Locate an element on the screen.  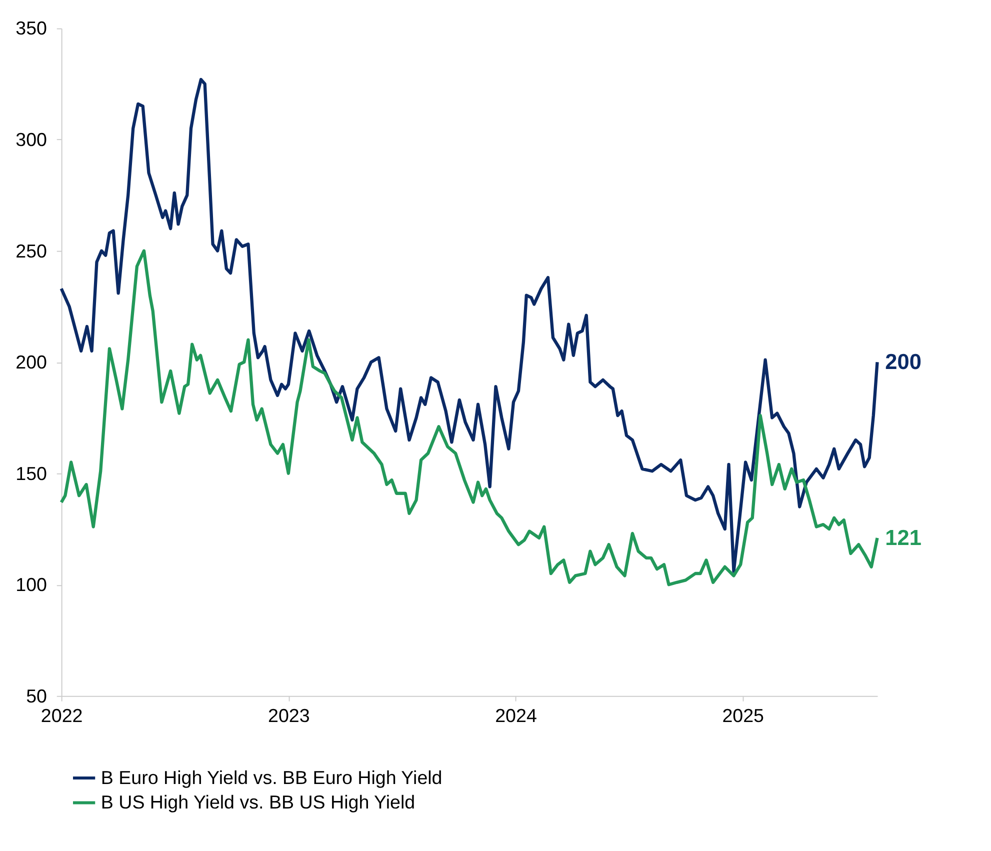
y-tick-label: 300 is located at coordinates (31, 139).